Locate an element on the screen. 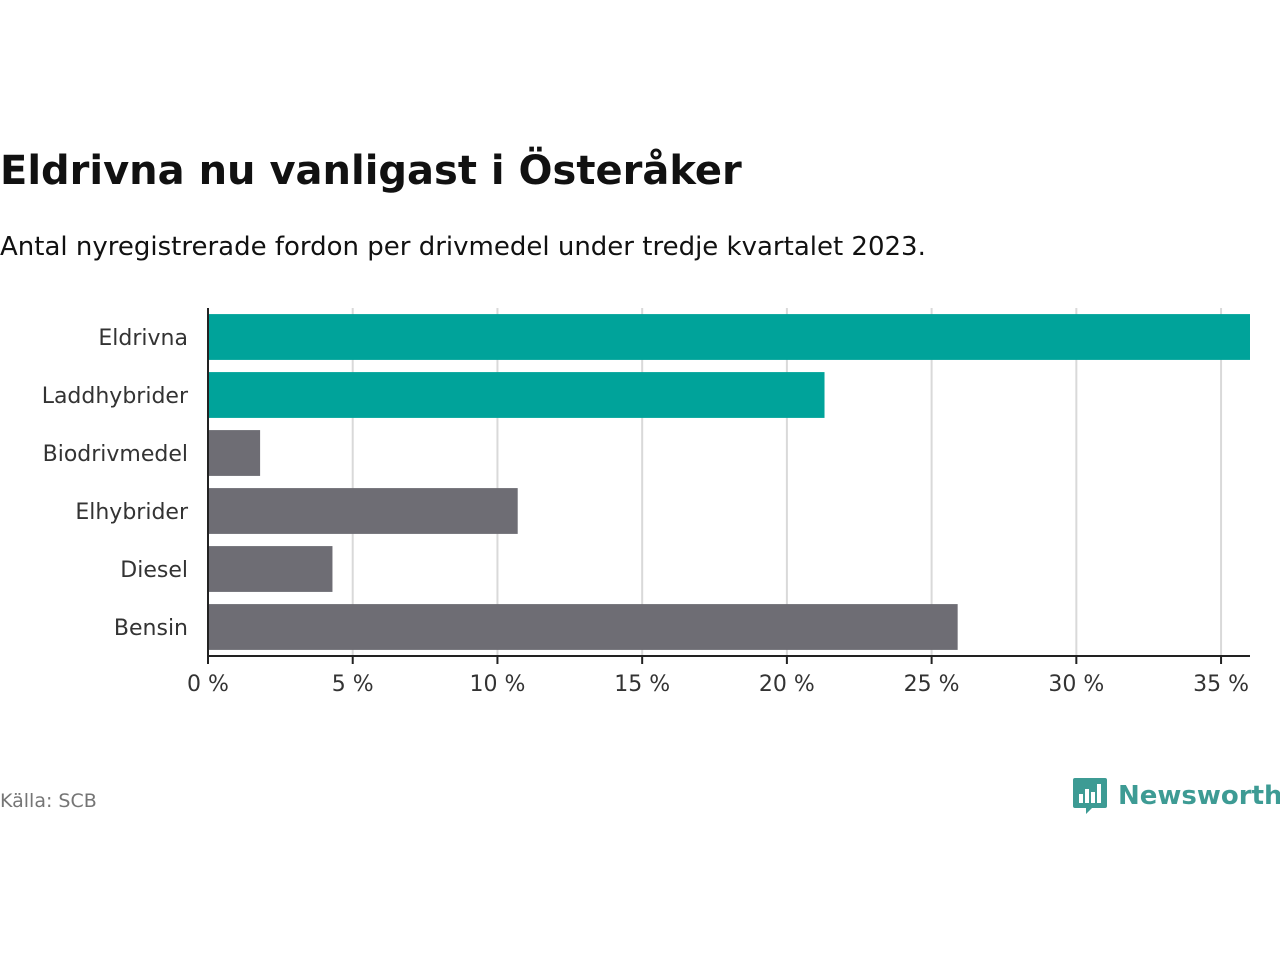 This screenshot has width=1280, height=960. x-tick-label: 20 % is located at coordinates (787, 684).